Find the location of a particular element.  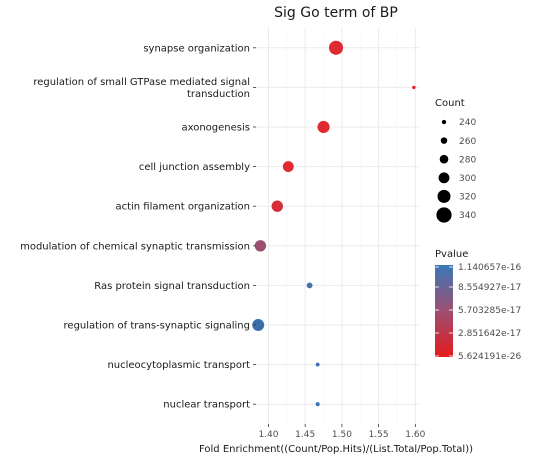

legend-pvalue-title: Pvalue is located at coordinates (451, 254).